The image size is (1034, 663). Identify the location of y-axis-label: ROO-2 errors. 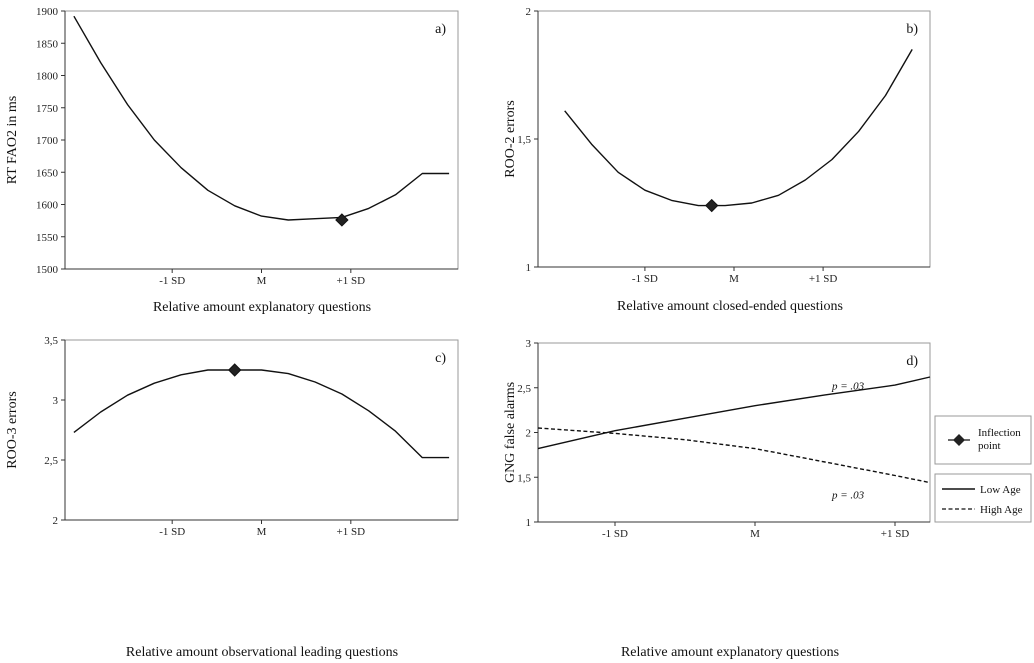
(510, 138).